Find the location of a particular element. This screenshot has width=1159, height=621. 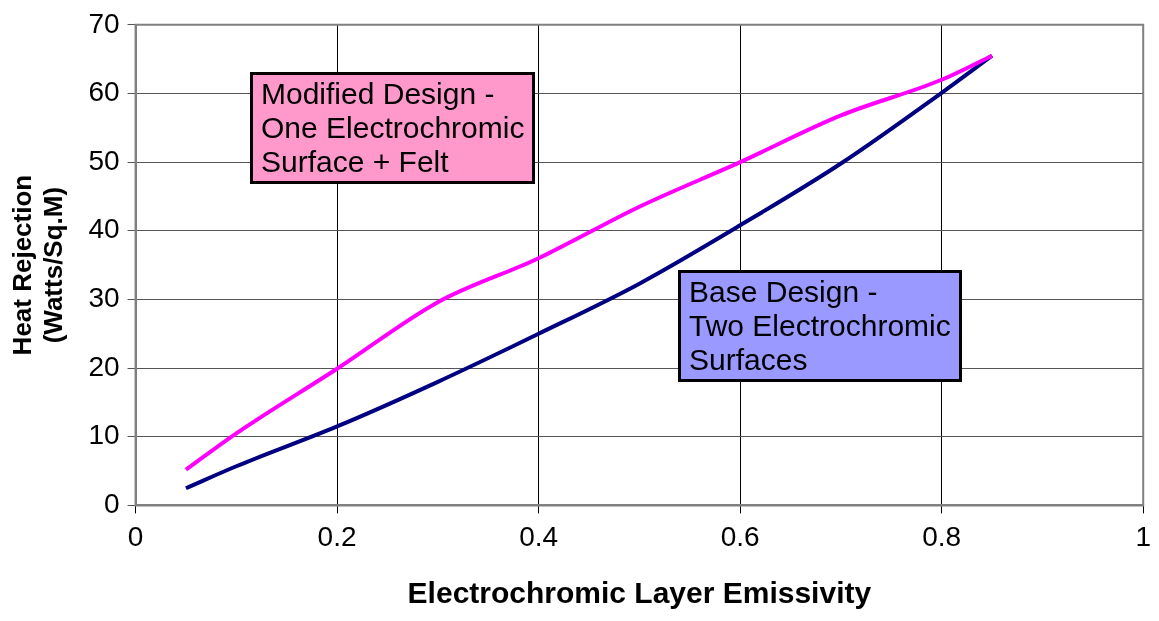

y-tick-label: 0 is located at coordinates (111, 504).